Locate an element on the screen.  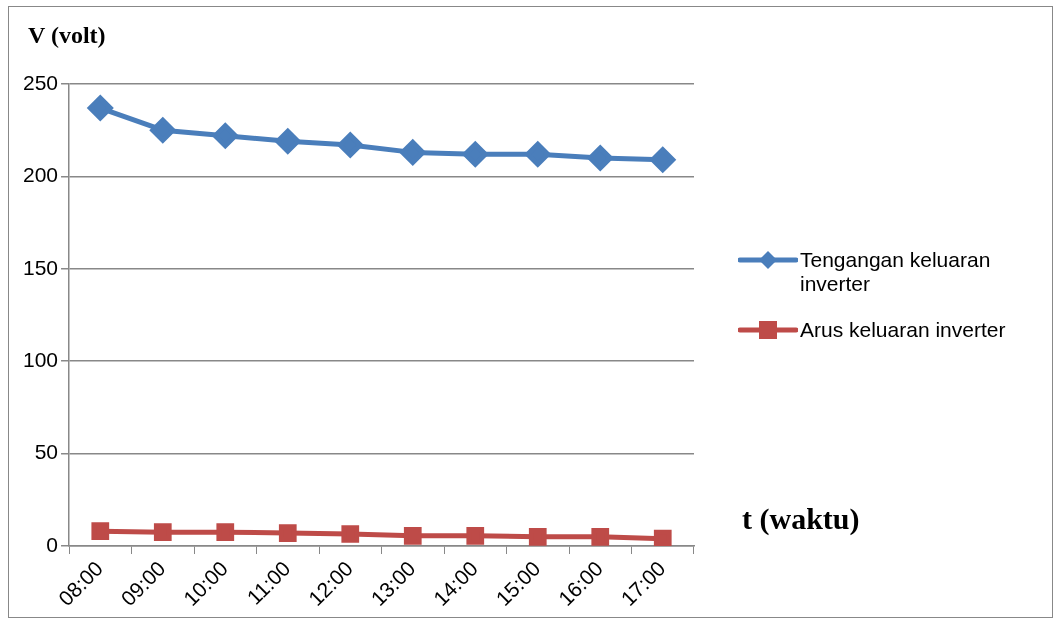
y-tick-label: 50 is located at coordinates (46, 452).